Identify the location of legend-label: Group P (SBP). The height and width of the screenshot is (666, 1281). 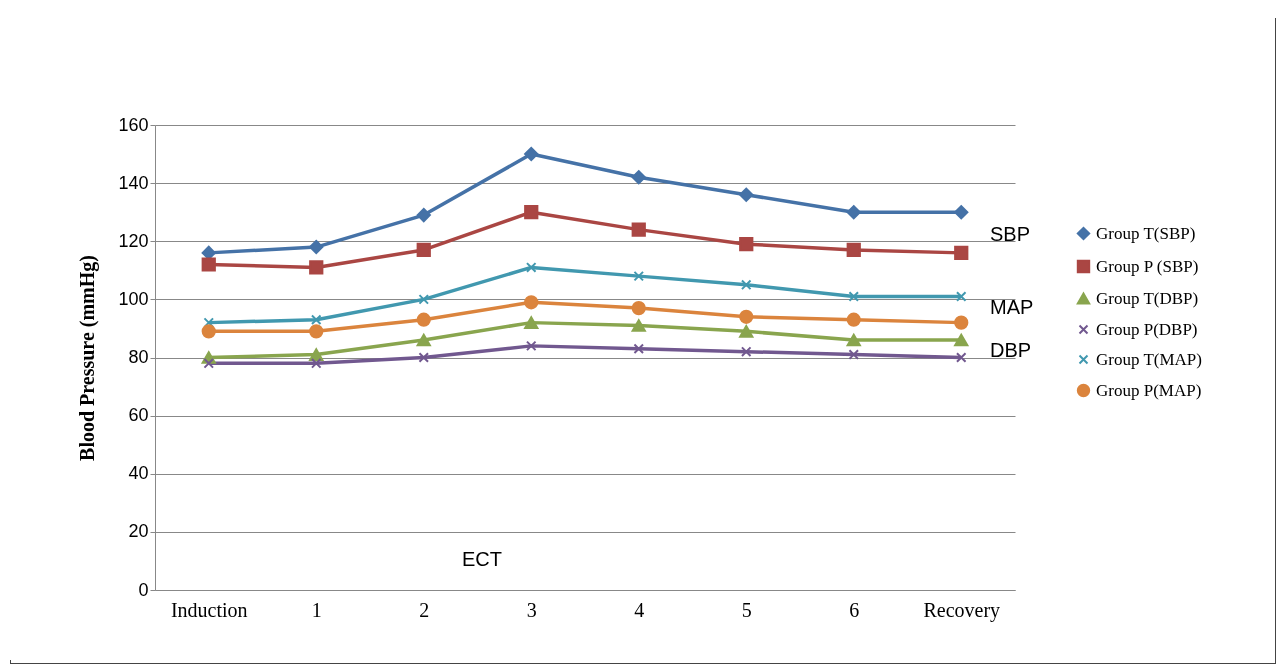
(1147, 266).